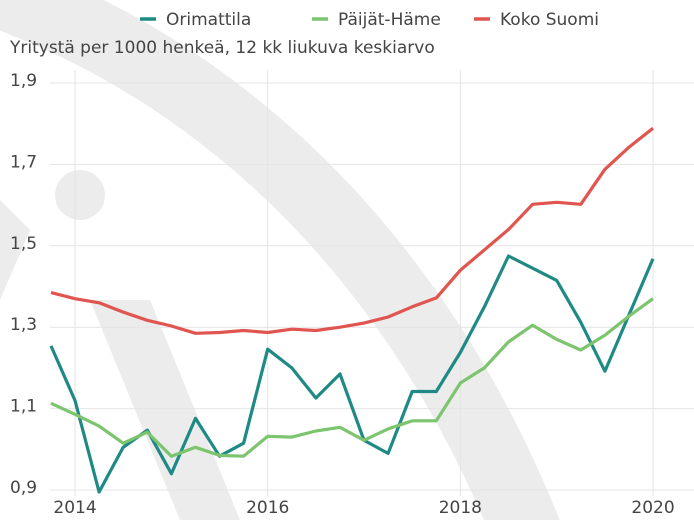 This screenshot has width=694, height=520. Describe the element at coordinates (208, 20) in the screenshot. I see `legend-label: Orimattila` at that location.